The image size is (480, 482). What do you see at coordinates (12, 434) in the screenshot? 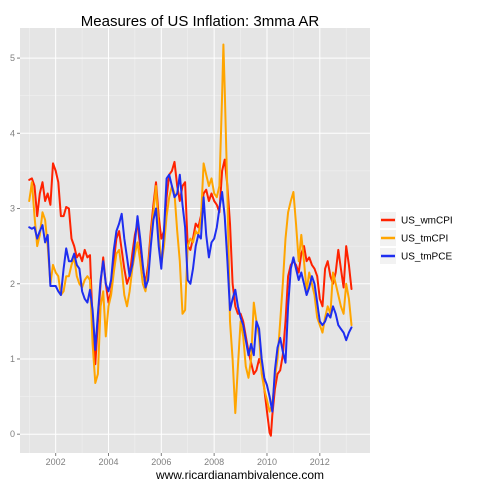
I see `y-tick-label: 0` at bounding box center [12, 434].